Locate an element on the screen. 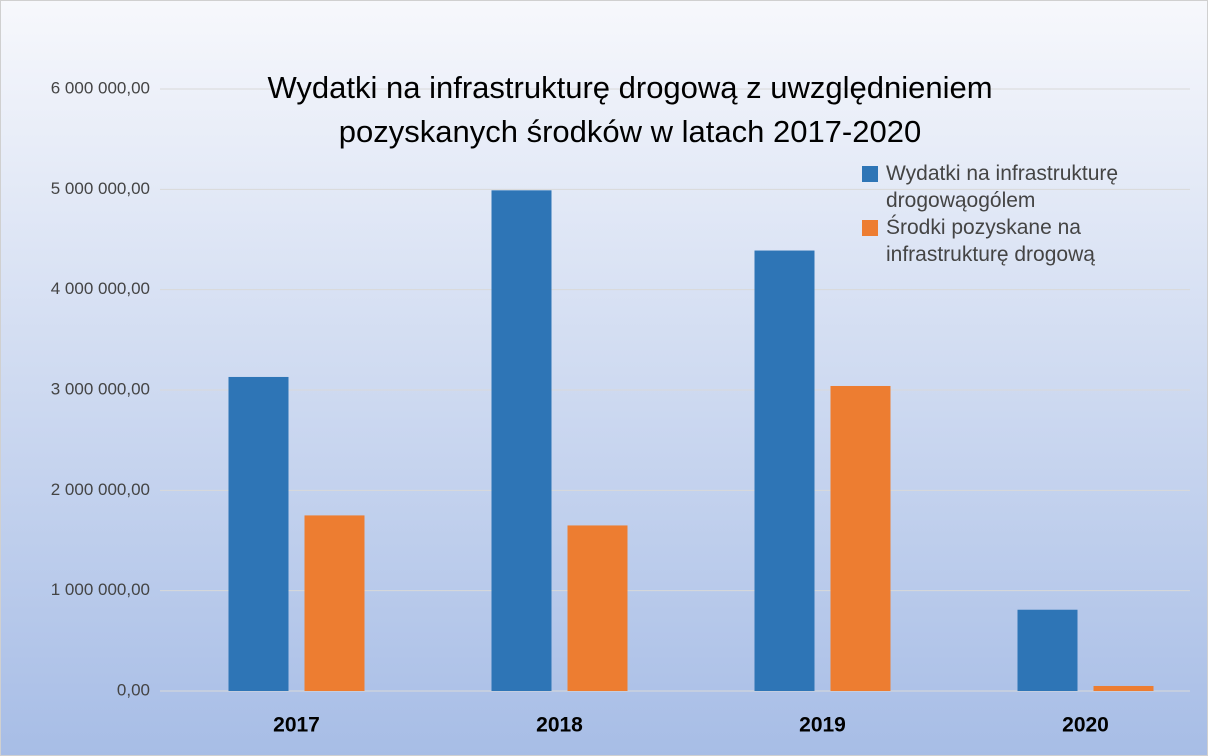  legend-item: Wydatki na infrastrukturę drogowąogólem is located at coordinates (1027, 187).